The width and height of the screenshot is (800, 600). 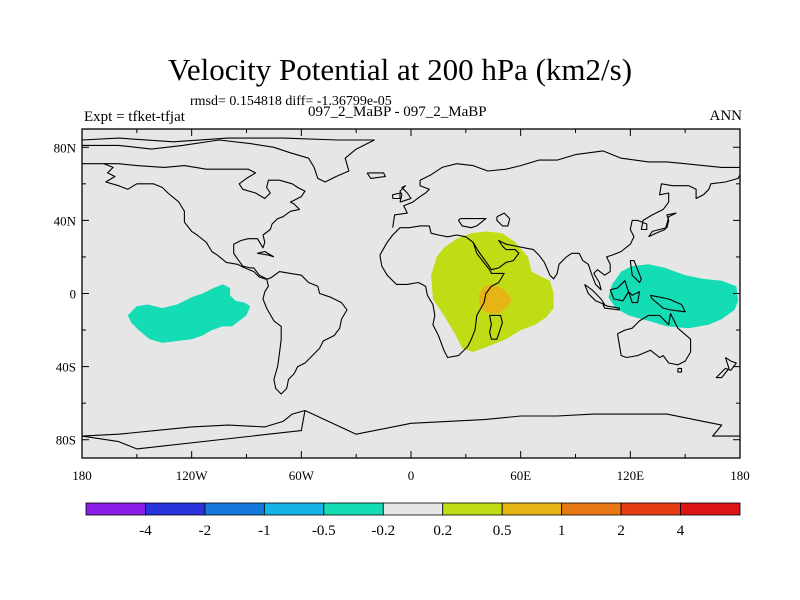 I want to click on colorbar-level-label: 0.2, so click(x=442, y=531).